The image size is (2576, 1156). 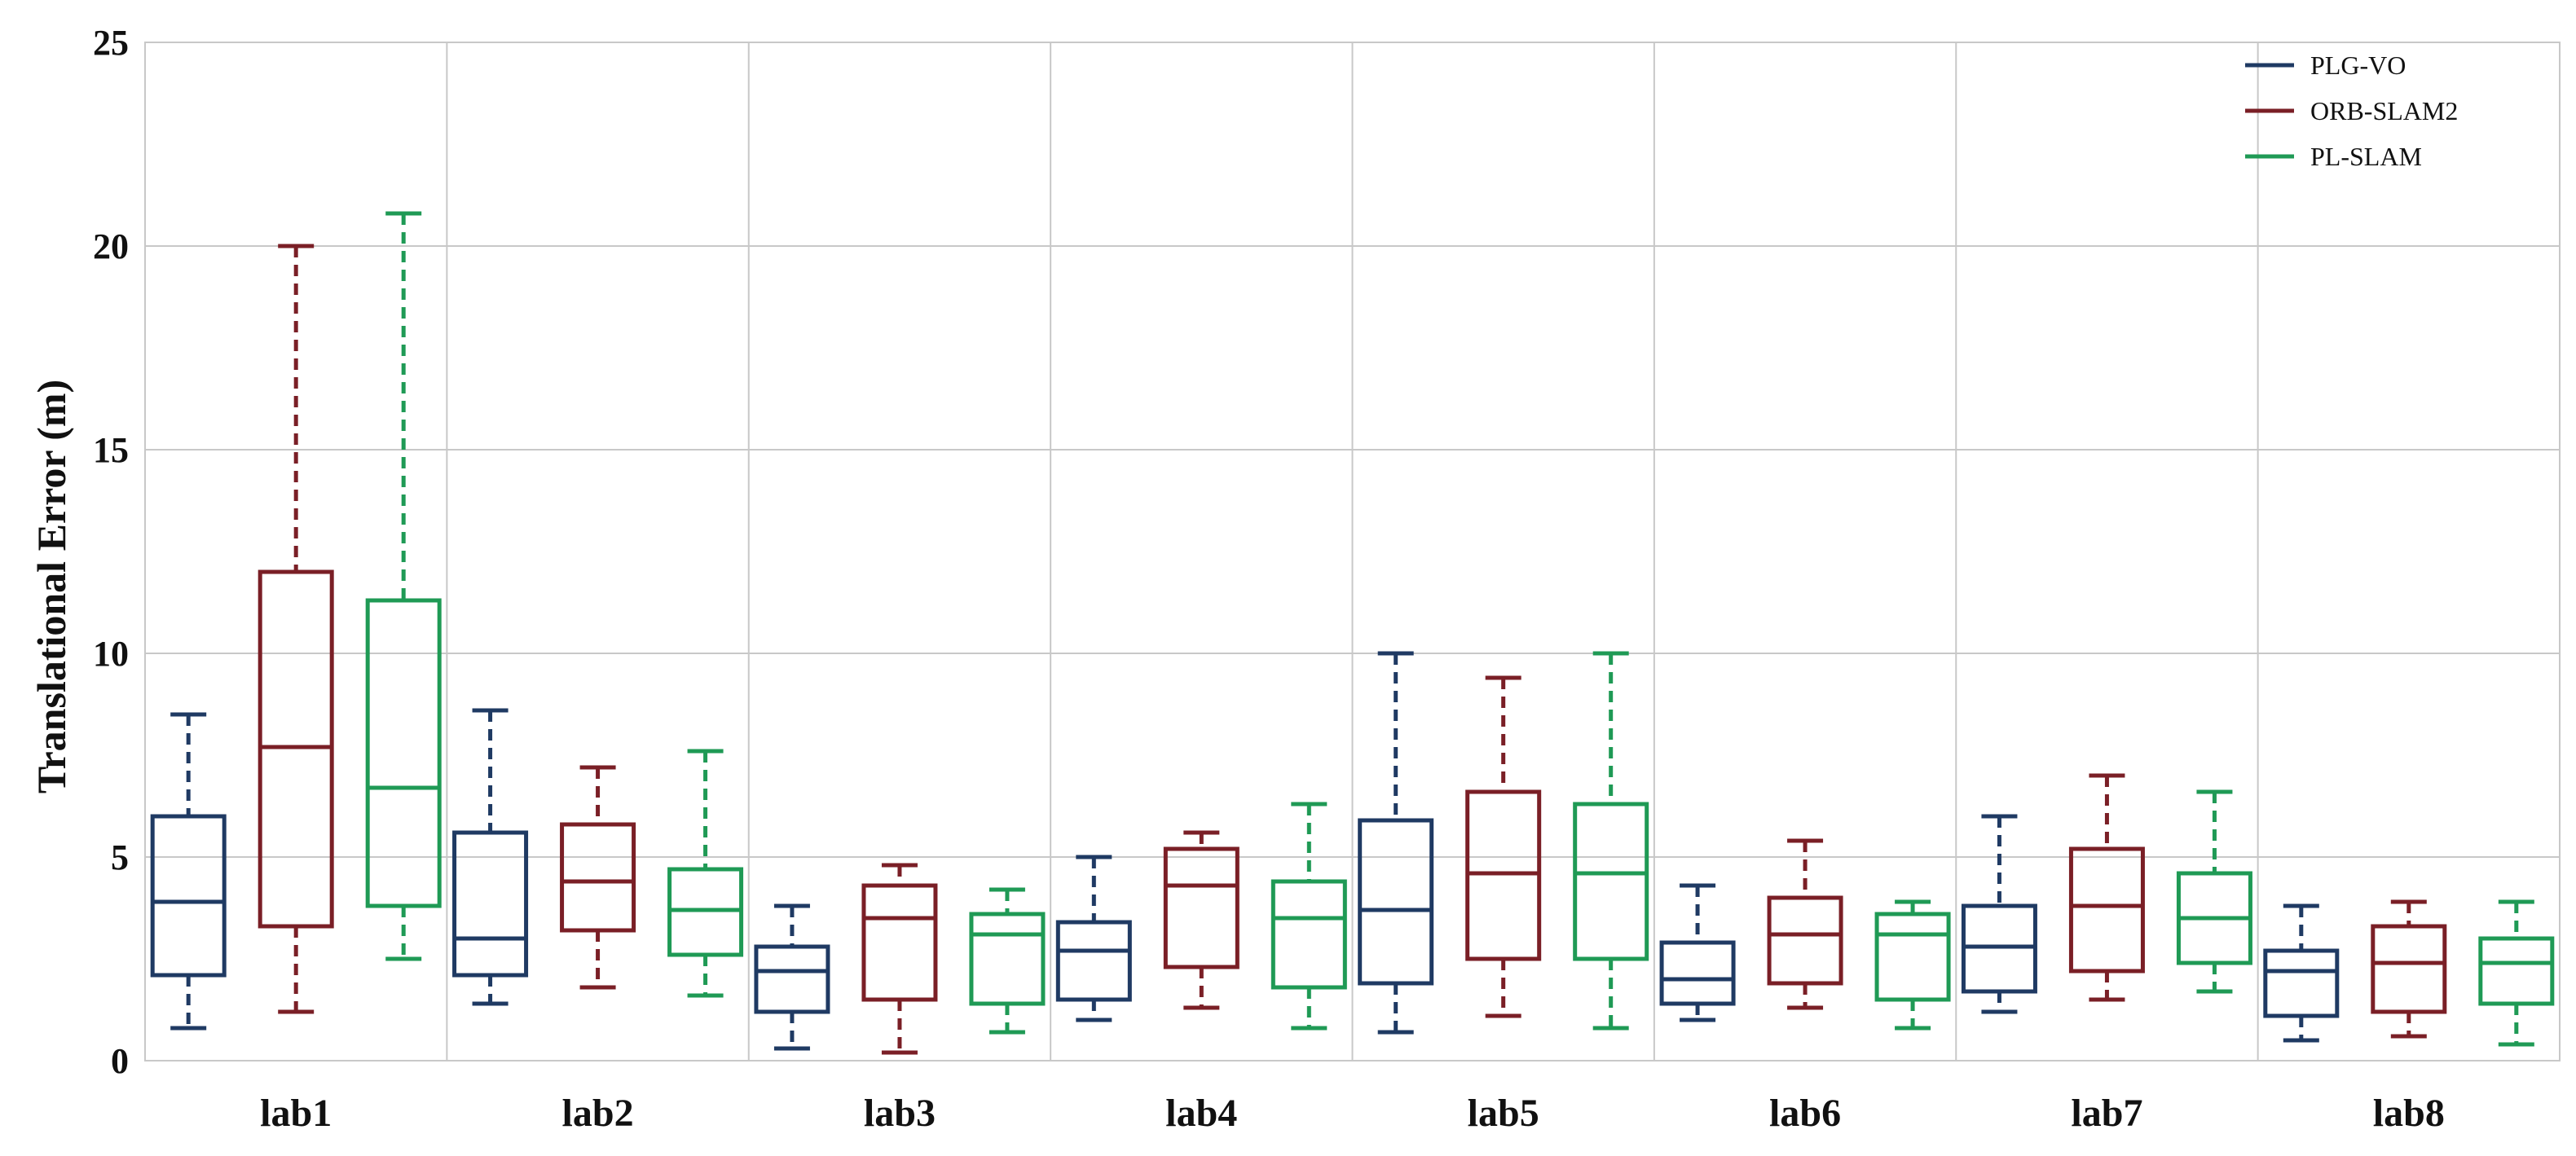 I want to click on x-tick-label: lab8, so click(x=2409, y=1113).